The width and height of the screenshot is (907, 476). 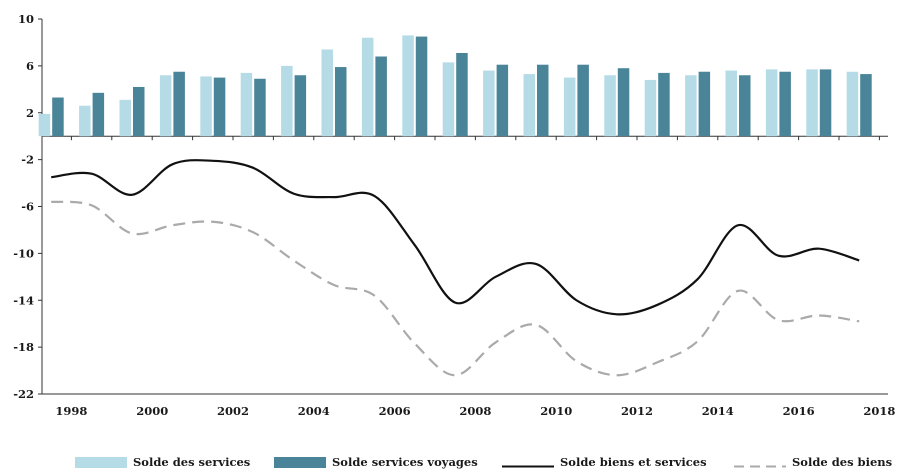 I want to click on y-tick-label: 10, so click(x=26, y=19).